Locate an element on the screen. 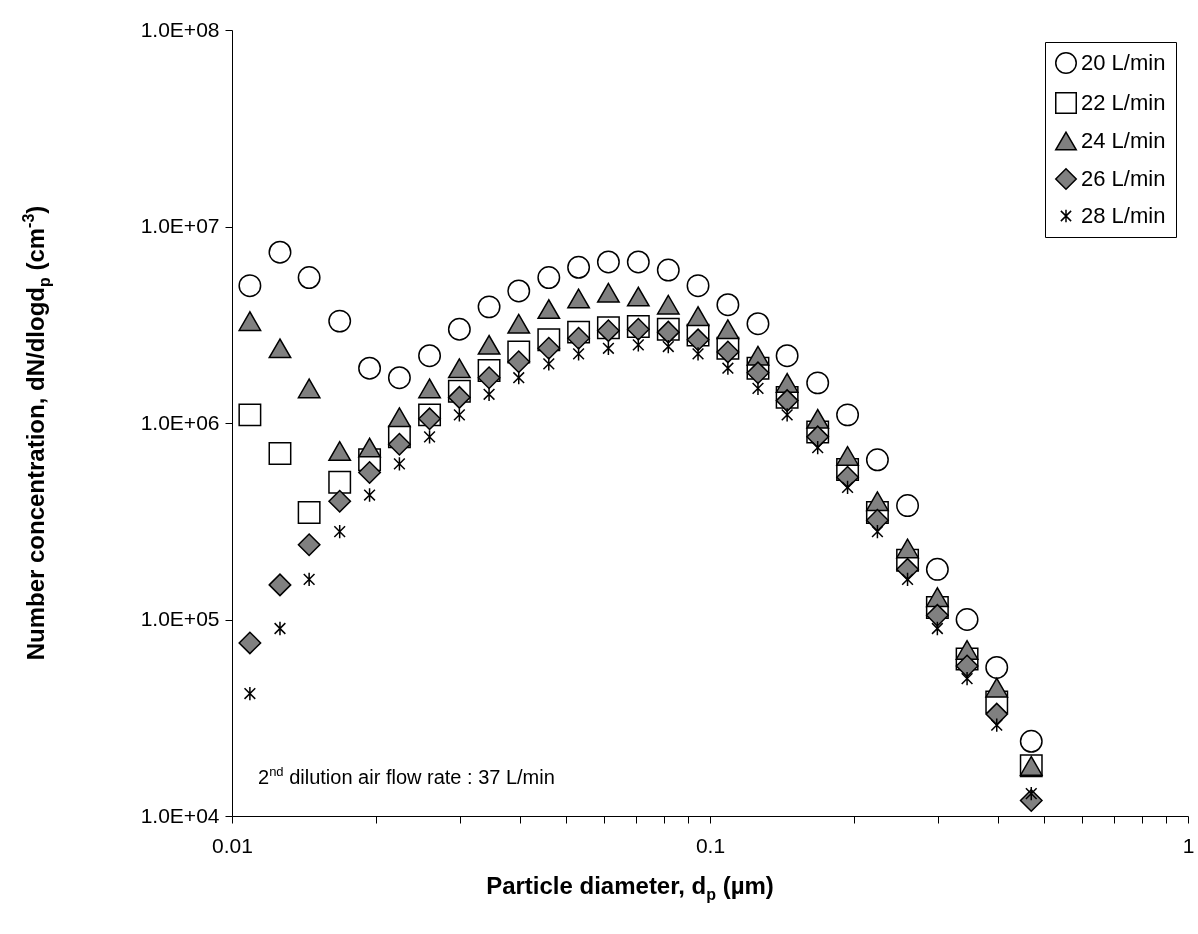 The width and height of the screenshot is (1198, 934). y-tick-label: 1.0E+05 is located at coordinates (180, 618).